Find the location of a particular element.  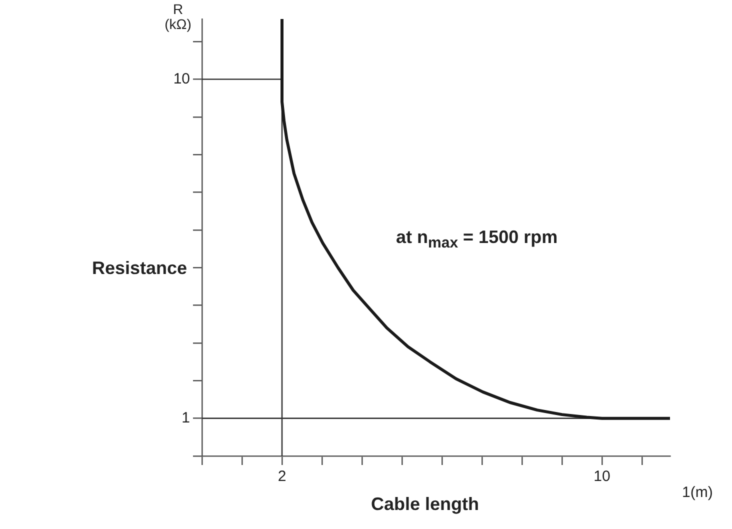

y-axis-title: Resistance is located at coordinates (140, 268).